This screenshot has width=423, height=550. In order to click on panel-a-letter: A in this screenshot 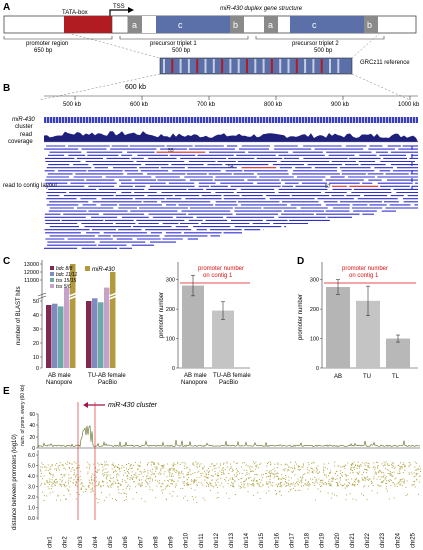, I will do `click(6, 7)`.